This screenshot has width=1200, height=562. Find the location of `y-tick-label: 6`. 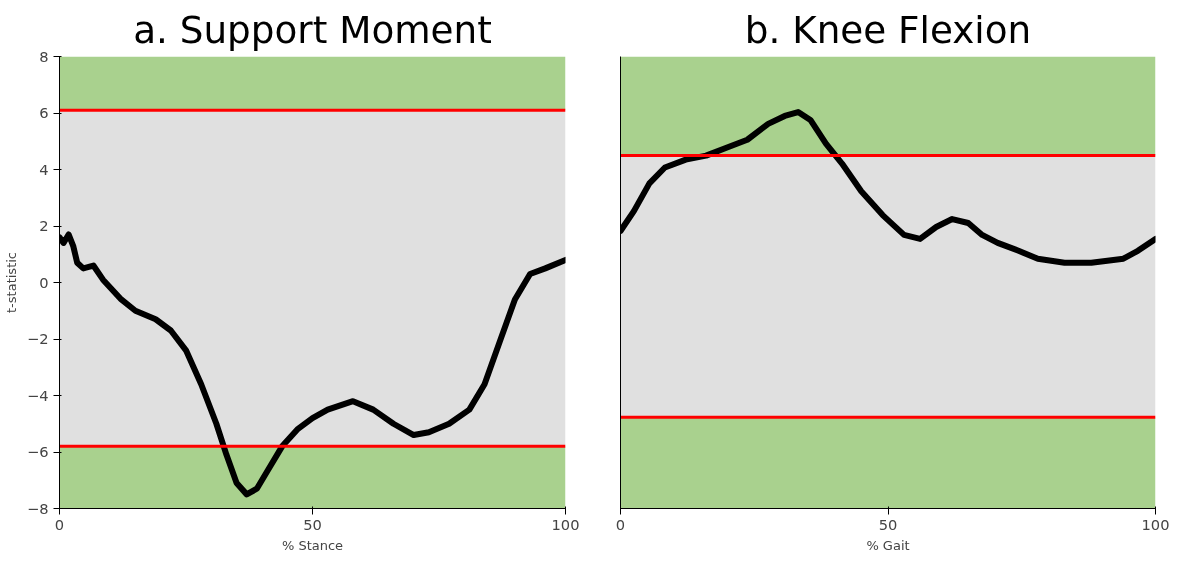

y-tick-label: 6 is located at coordinates (44, 112).